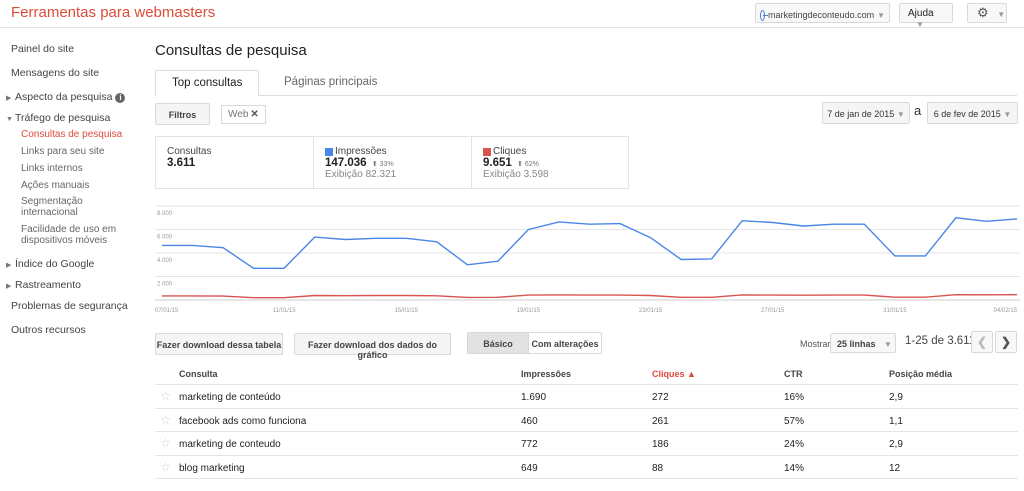 This screenshot has height=491, width=1024. I want to click on column-header-ctr: CTR, so click(793, 374).